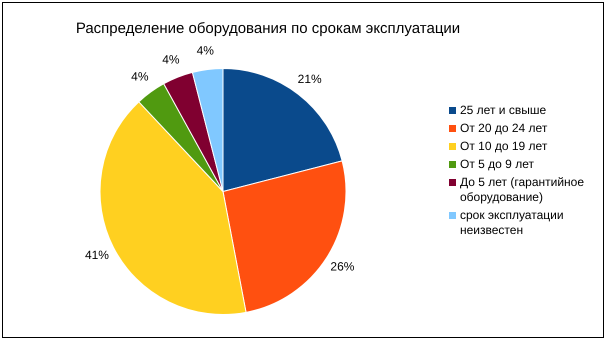 The width and height of the screenshot is (608, 342). What do you see at coordinates (503, 110) in the screenshot?
I see `legend-label: 25 лет и свыше` at bounding box center [503, 110].